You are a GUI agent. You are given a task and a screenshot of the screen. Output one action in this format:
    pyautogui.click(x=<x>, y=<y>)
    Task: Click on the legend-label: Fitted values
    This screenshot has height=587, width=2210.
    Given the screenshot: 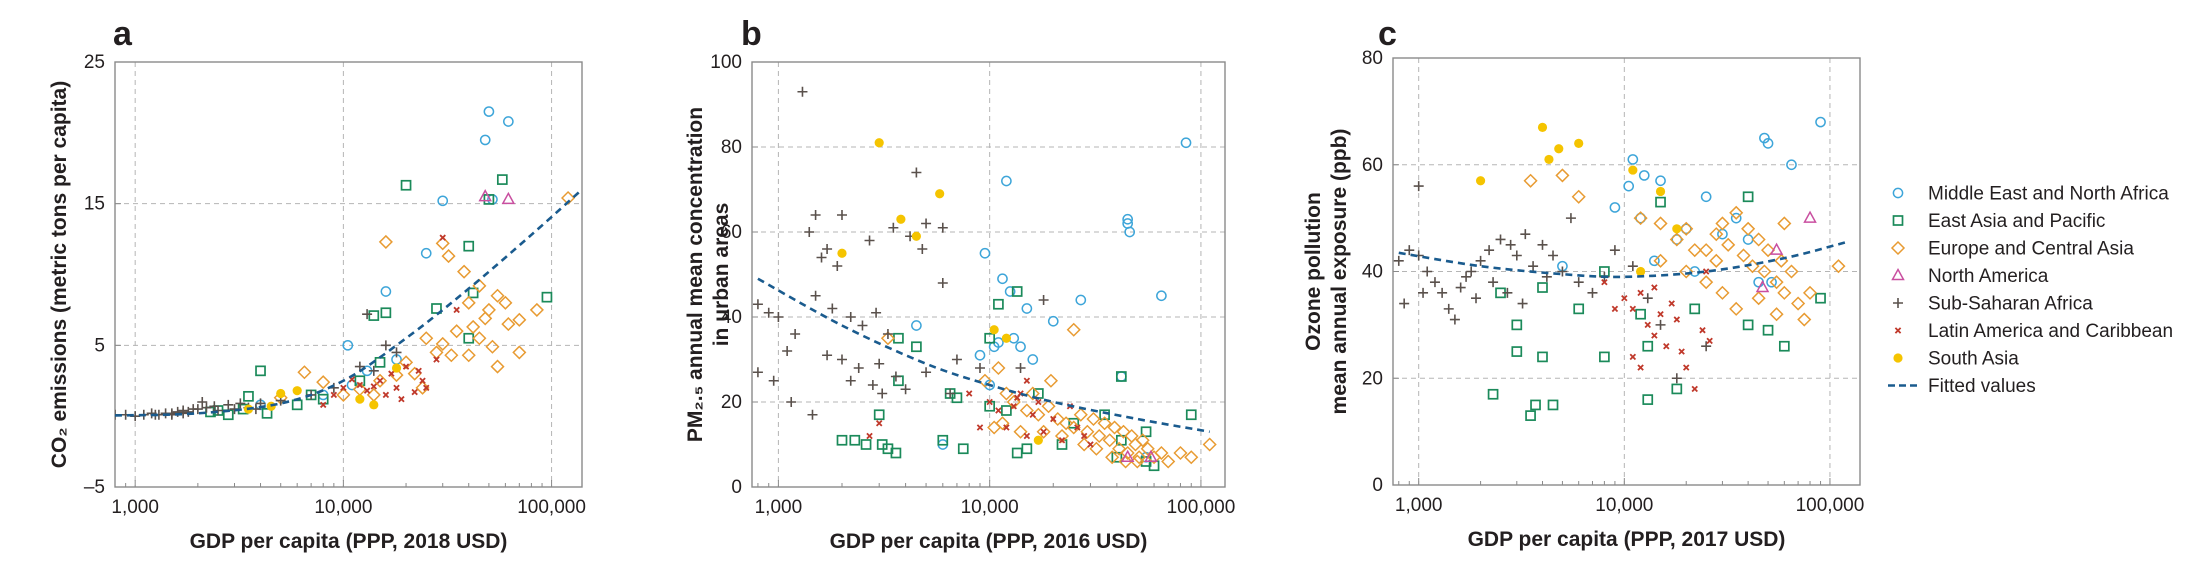 What is the action you would take?
    pyautogui.click(x=1982, y=386)
    